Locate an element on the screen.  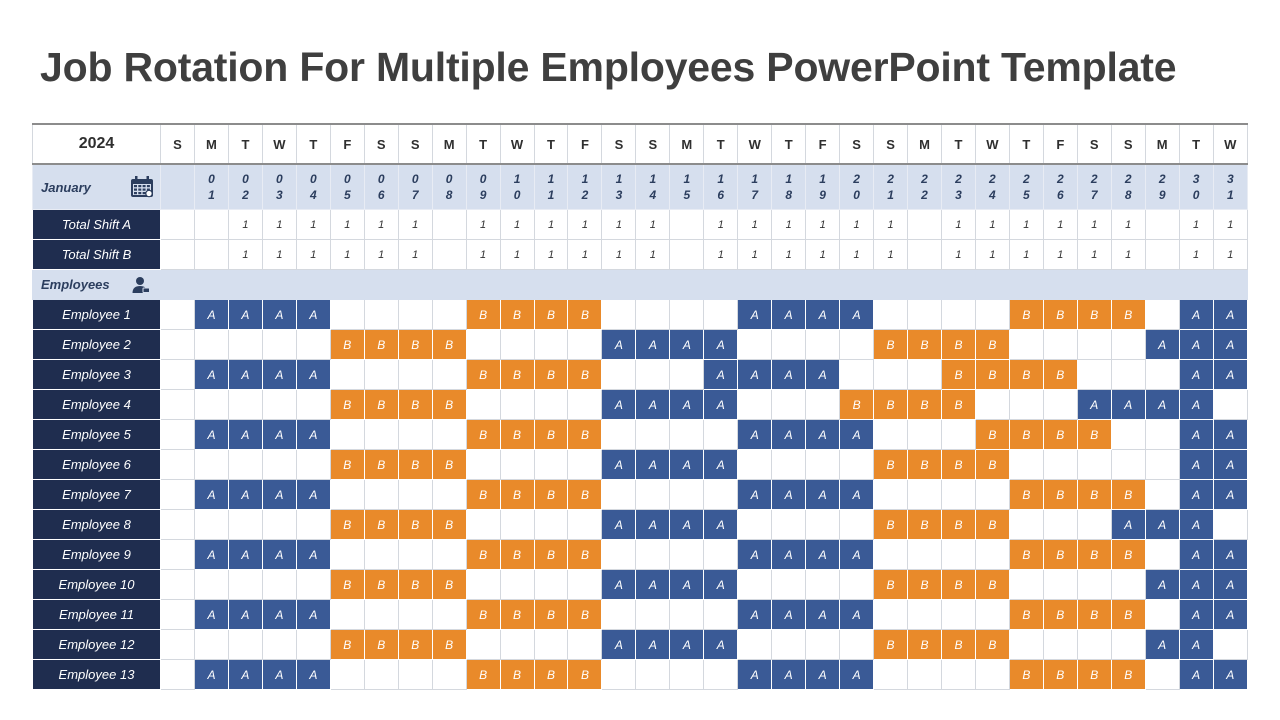
weekday-cell: T is located at coordinates (789, 144).